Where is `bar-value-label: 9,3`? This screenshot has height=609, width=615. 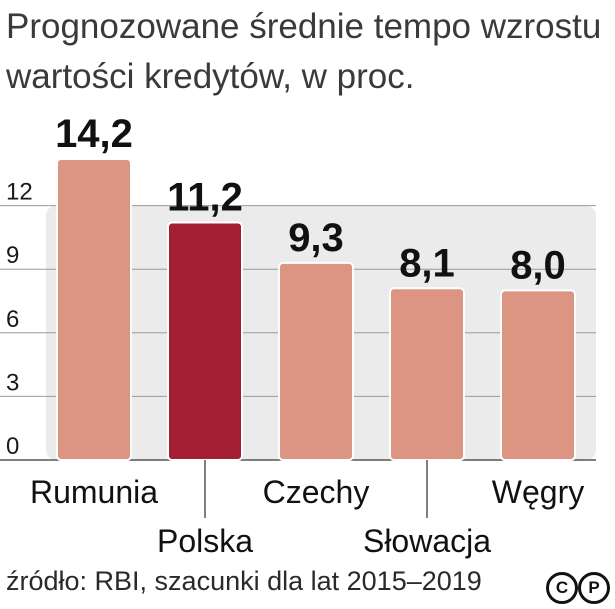
bar-value-label: 9,3 is located at coordinates (316, 238).